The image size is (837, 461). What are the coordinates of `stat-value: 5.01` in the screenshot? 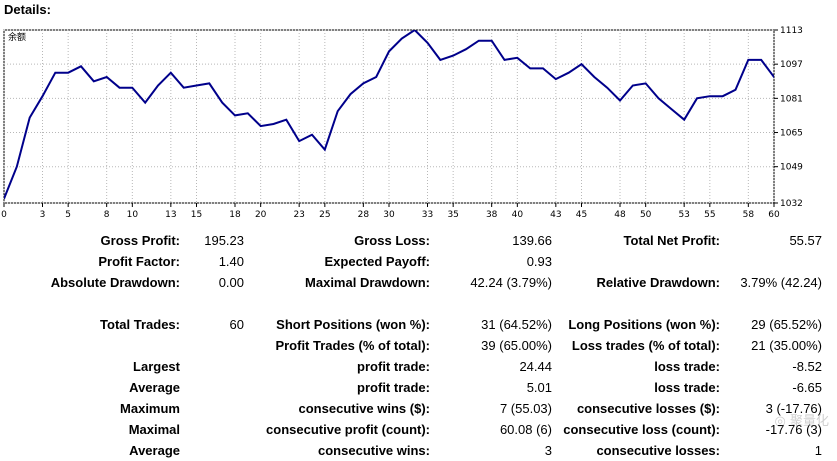 It's located at (539, 387).